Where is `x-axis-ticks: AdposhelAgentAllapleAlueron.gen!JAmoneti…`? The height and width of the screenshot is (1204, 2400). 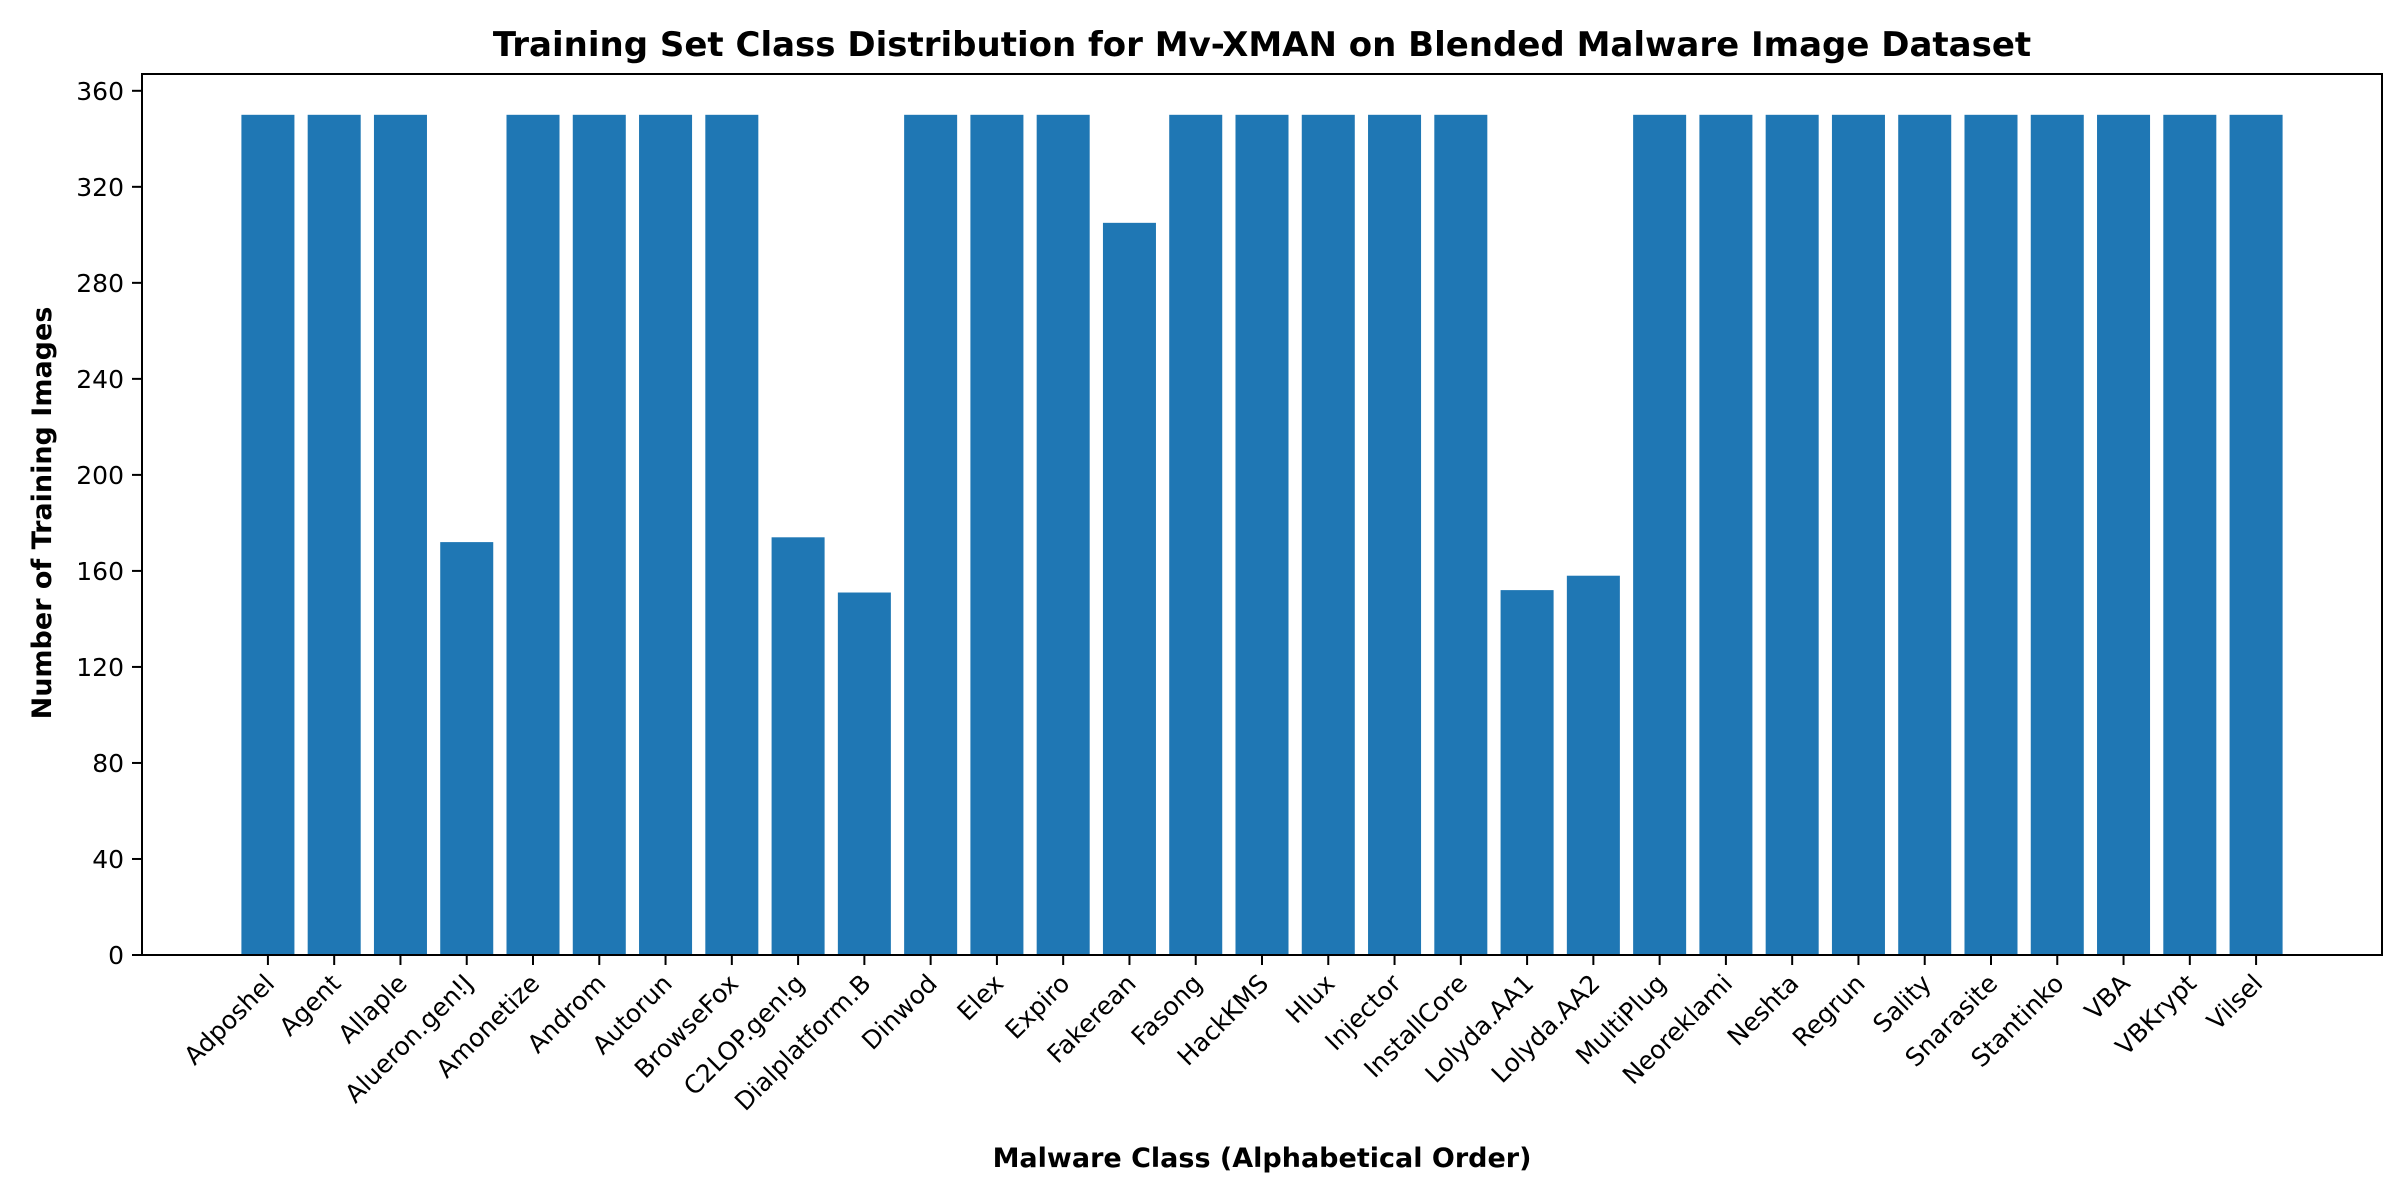 x-axis-ticks: AdposhelAgentAllapleAlueron.gen!JAmoneti… is located at coordinates (1223, 1035).